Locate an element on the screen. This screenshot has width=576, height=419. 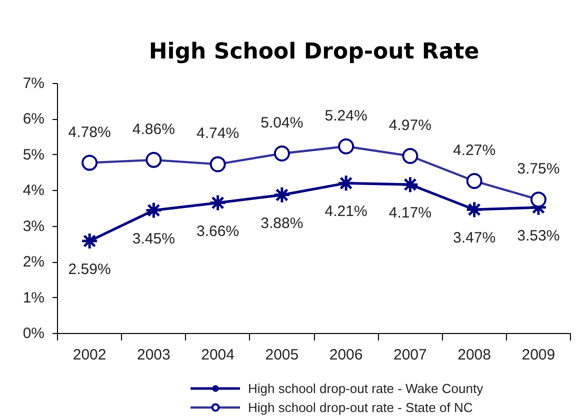
x-tick-label: 2009 is located at coordinates (539, 355).